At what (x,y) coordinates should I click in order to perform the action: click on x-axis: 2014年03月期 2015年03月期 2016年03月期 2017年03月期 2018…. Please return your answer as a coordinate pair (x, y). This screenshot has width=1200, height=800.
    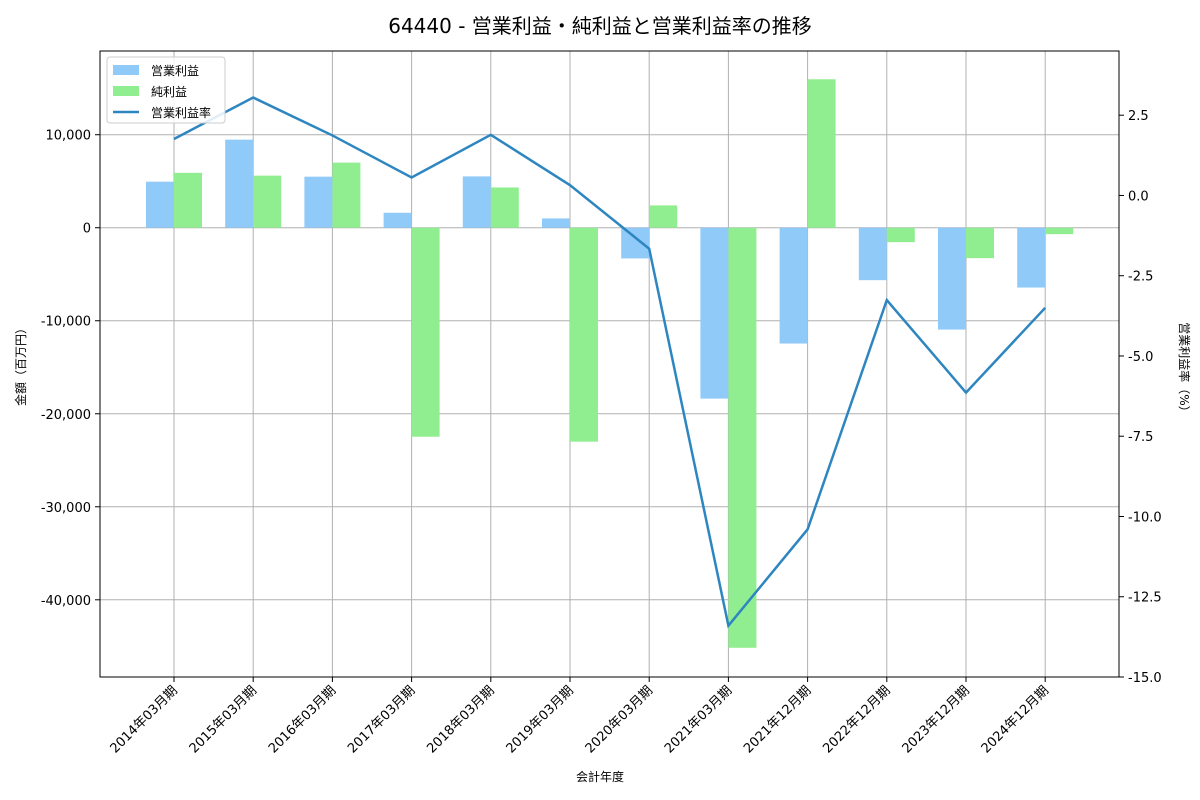
    Looking at the image, I should click on (580, 717).